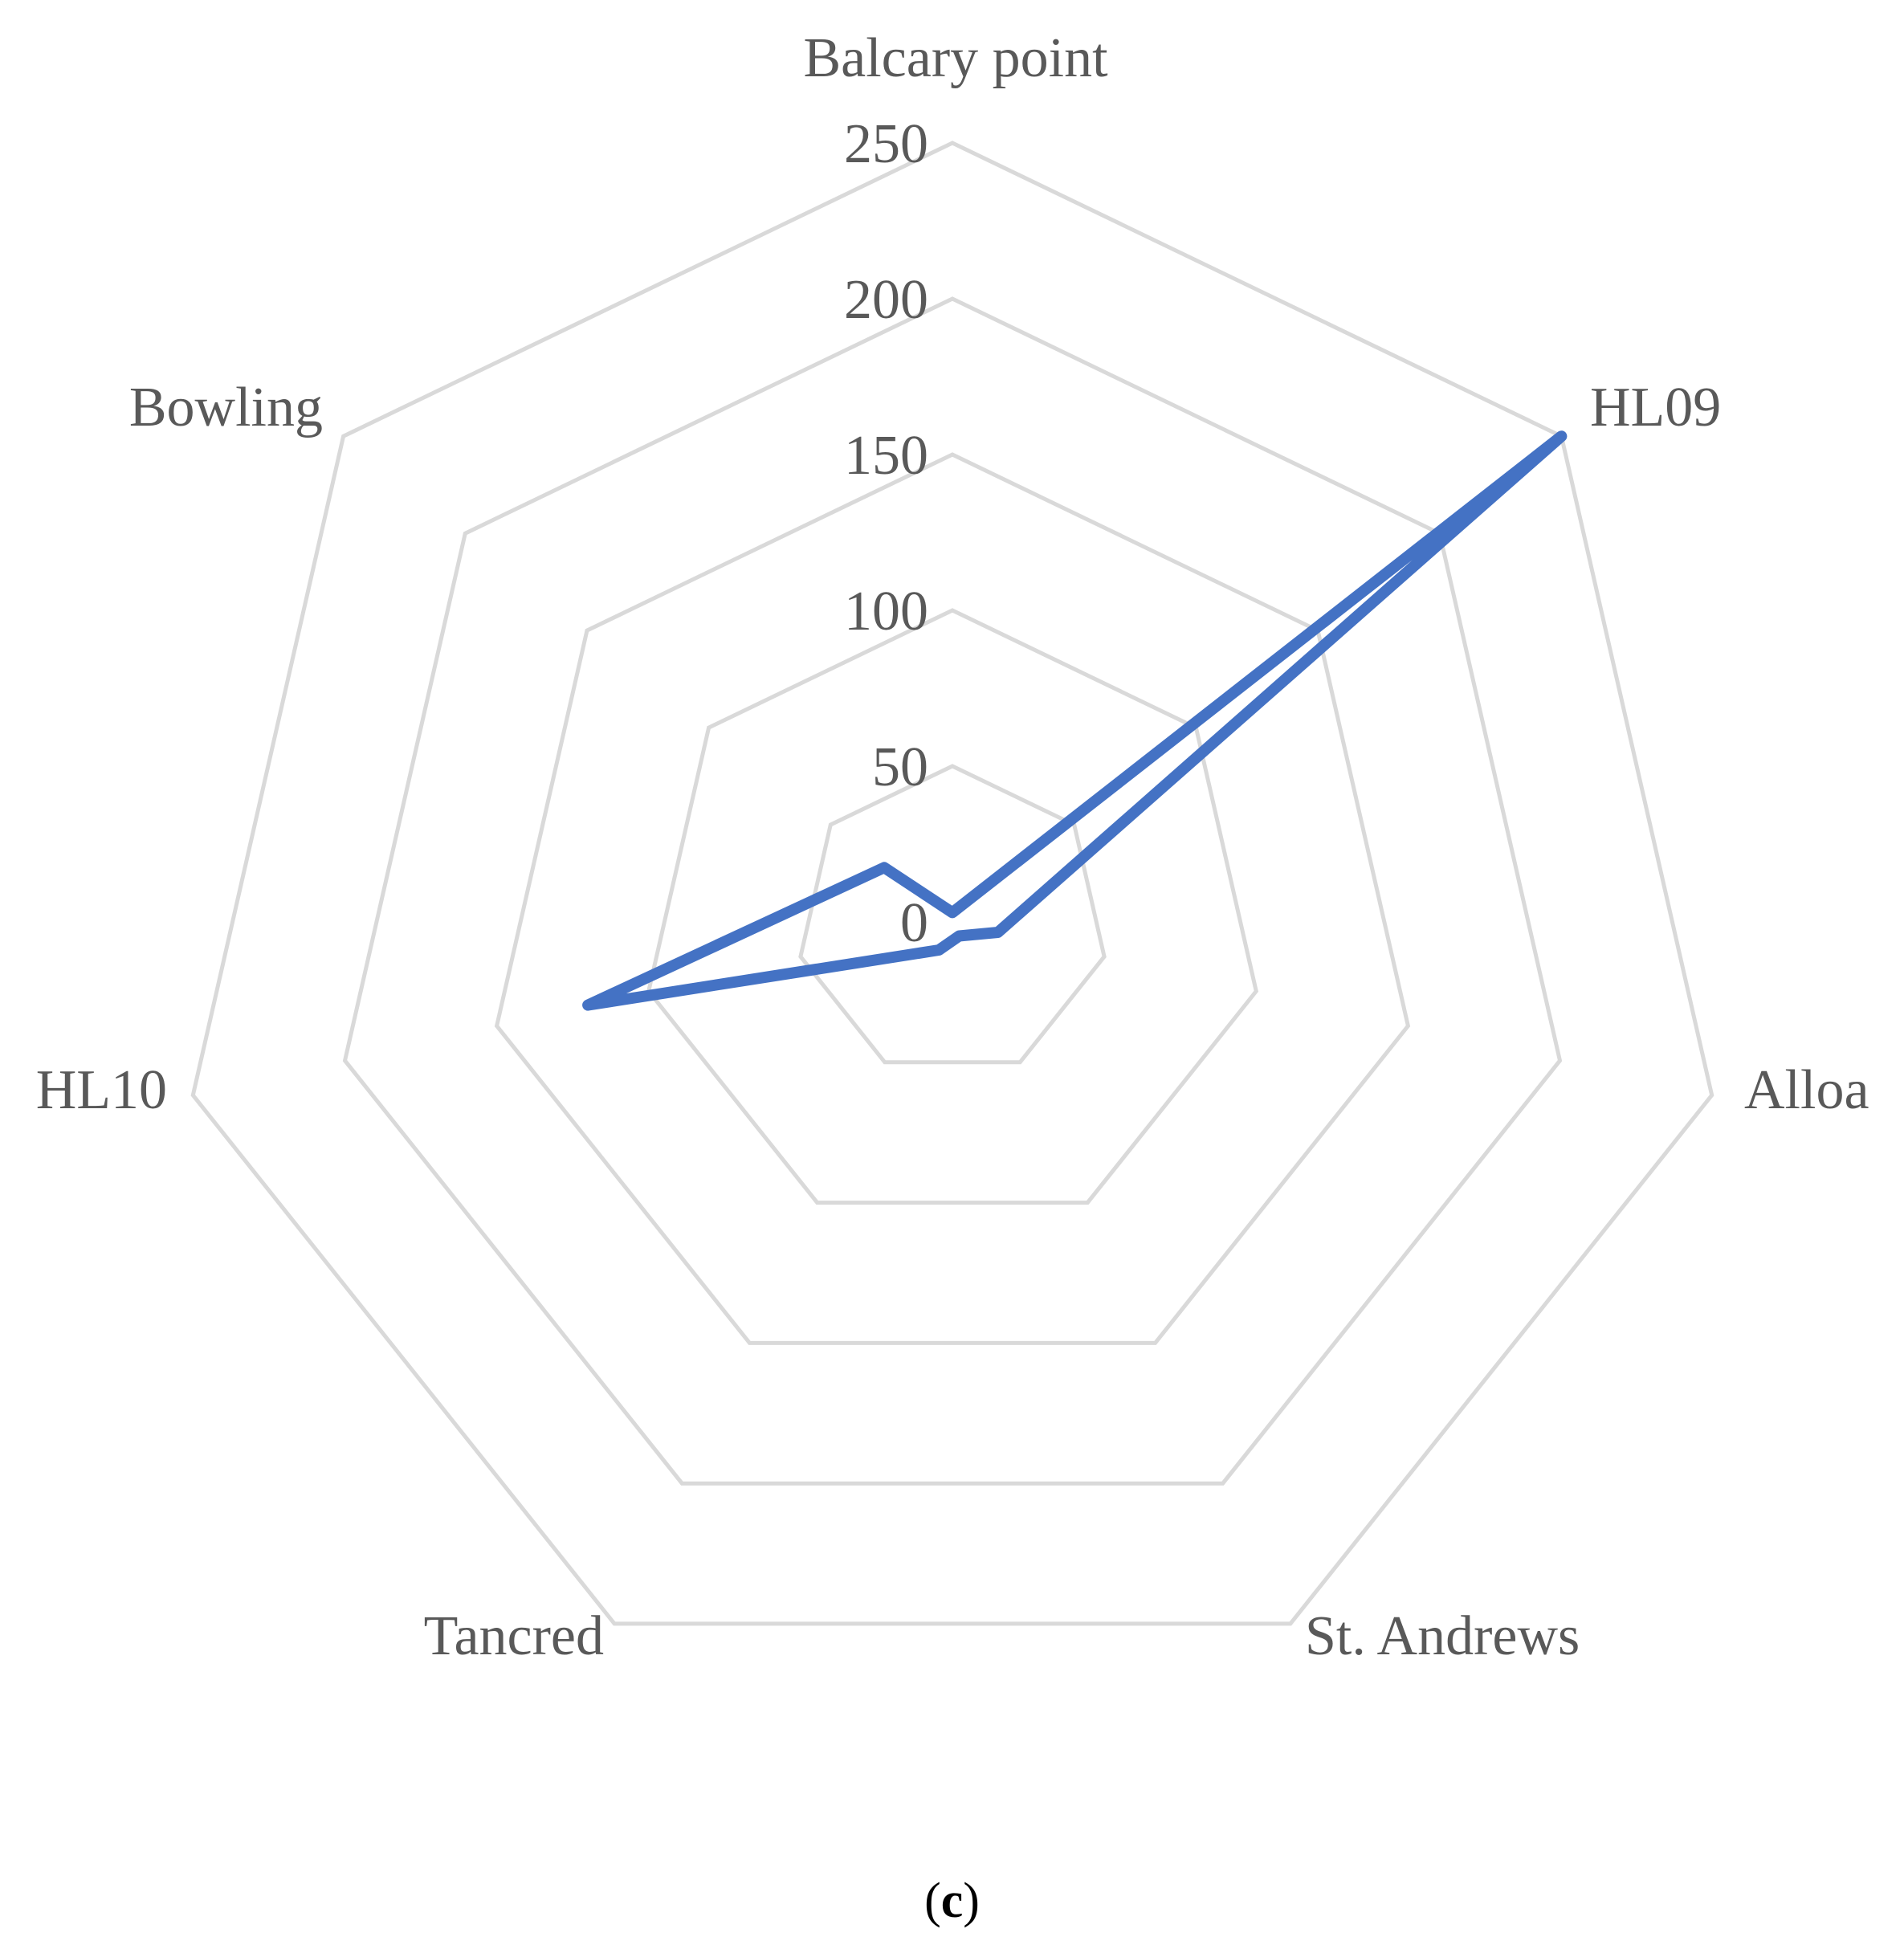  I want to click on category-label-1: HL09, so click(1655, 407).